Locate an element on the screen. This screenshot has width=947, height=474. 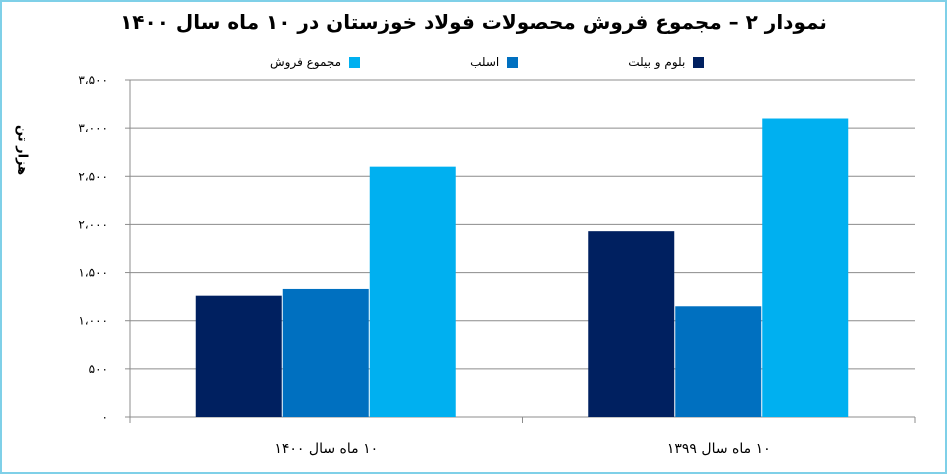
legend-swatch-bloom is located at coordinates (699, 62).